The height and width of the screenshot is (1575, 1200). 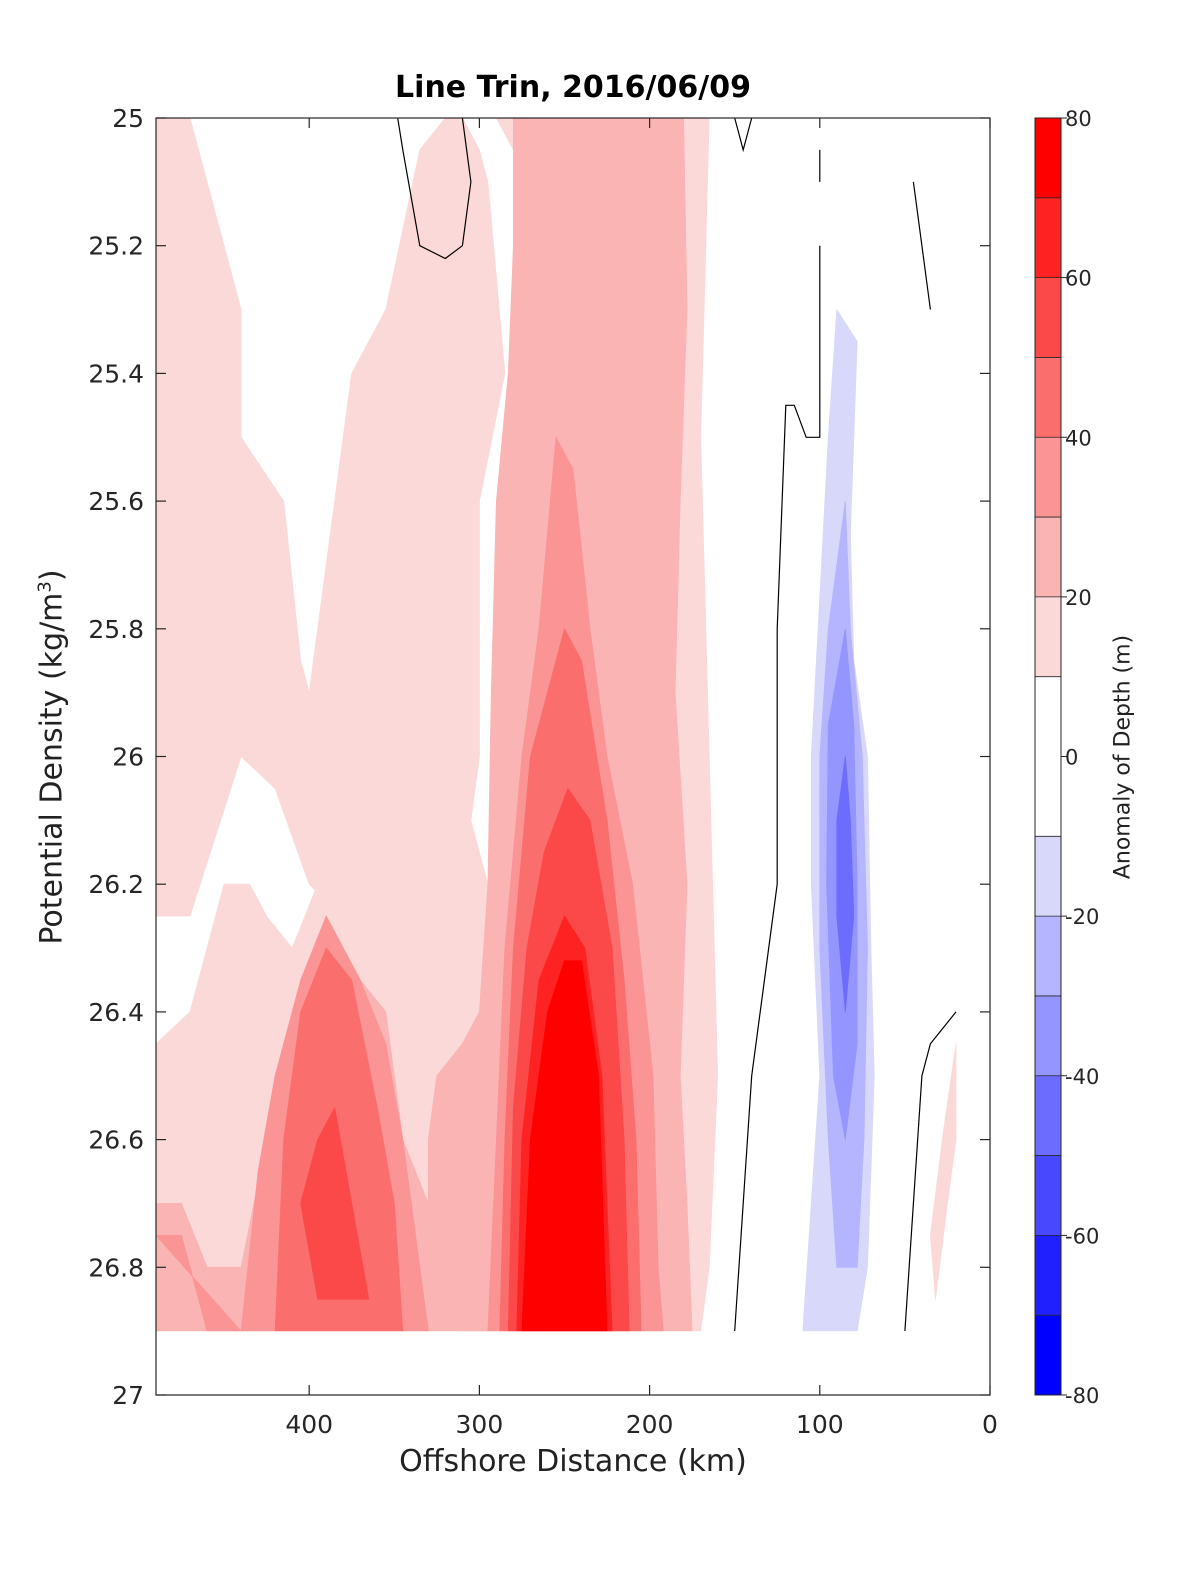 I want to click on y-tick-label: 26.4, so click(x=116, y=1012).